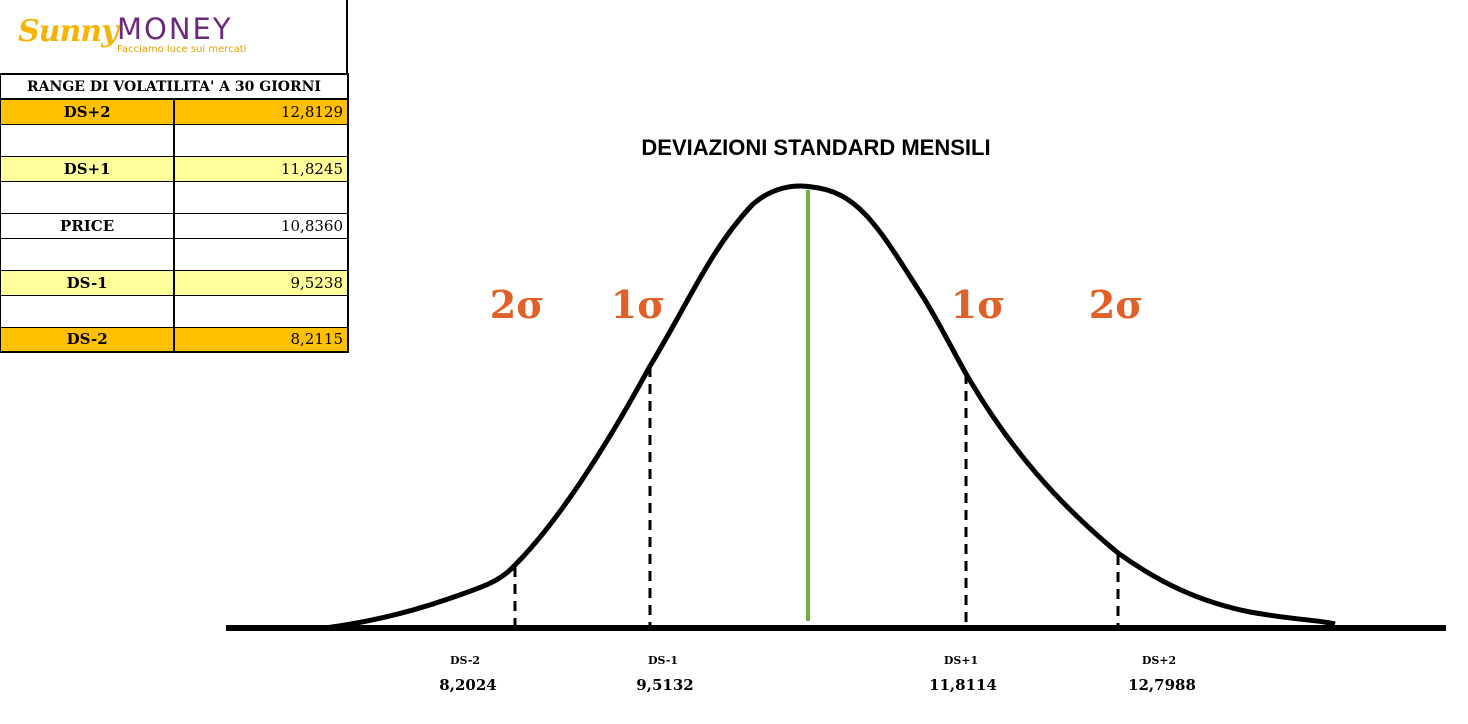 The width and height of the screenshot is (1468, 724). Describe the element at coordinates (261, 225) in the screenshot. I see `row-value-price: 10,8360` at that location.